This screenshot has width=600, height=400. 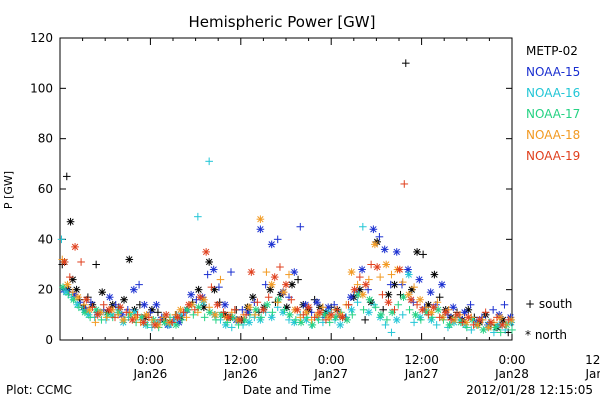 I want to click on x-tick-time-label: 12:00, so click(x=592, y=360).